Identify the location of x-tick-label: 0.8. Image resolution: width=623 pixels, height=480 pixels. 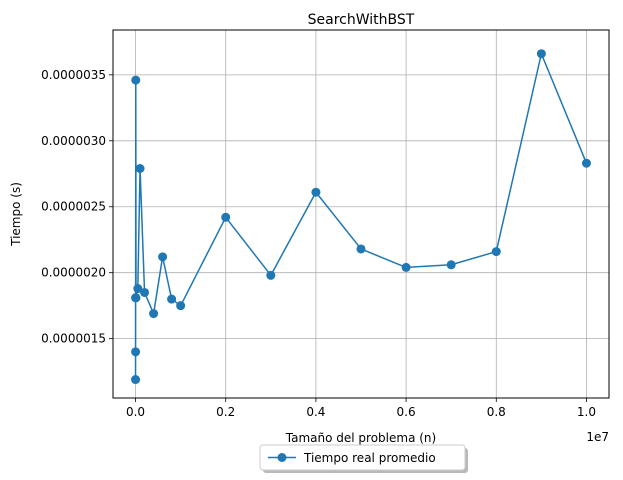
(496, 412).